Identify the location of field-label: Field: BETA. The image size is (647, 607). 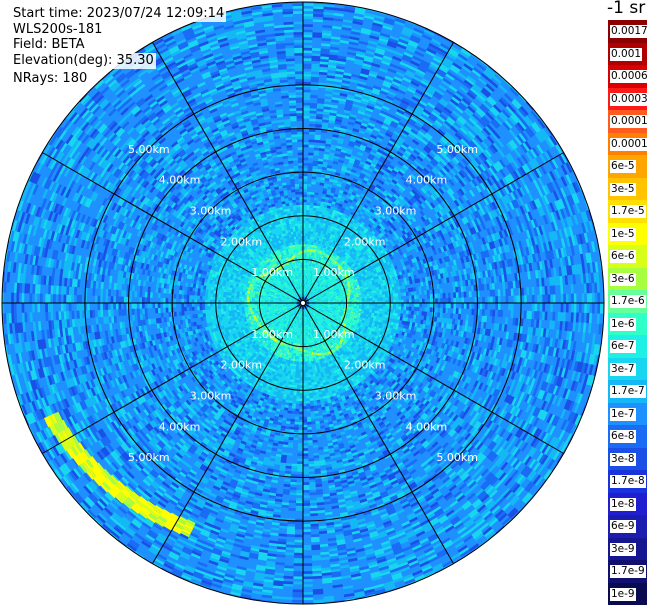
(49, 45).